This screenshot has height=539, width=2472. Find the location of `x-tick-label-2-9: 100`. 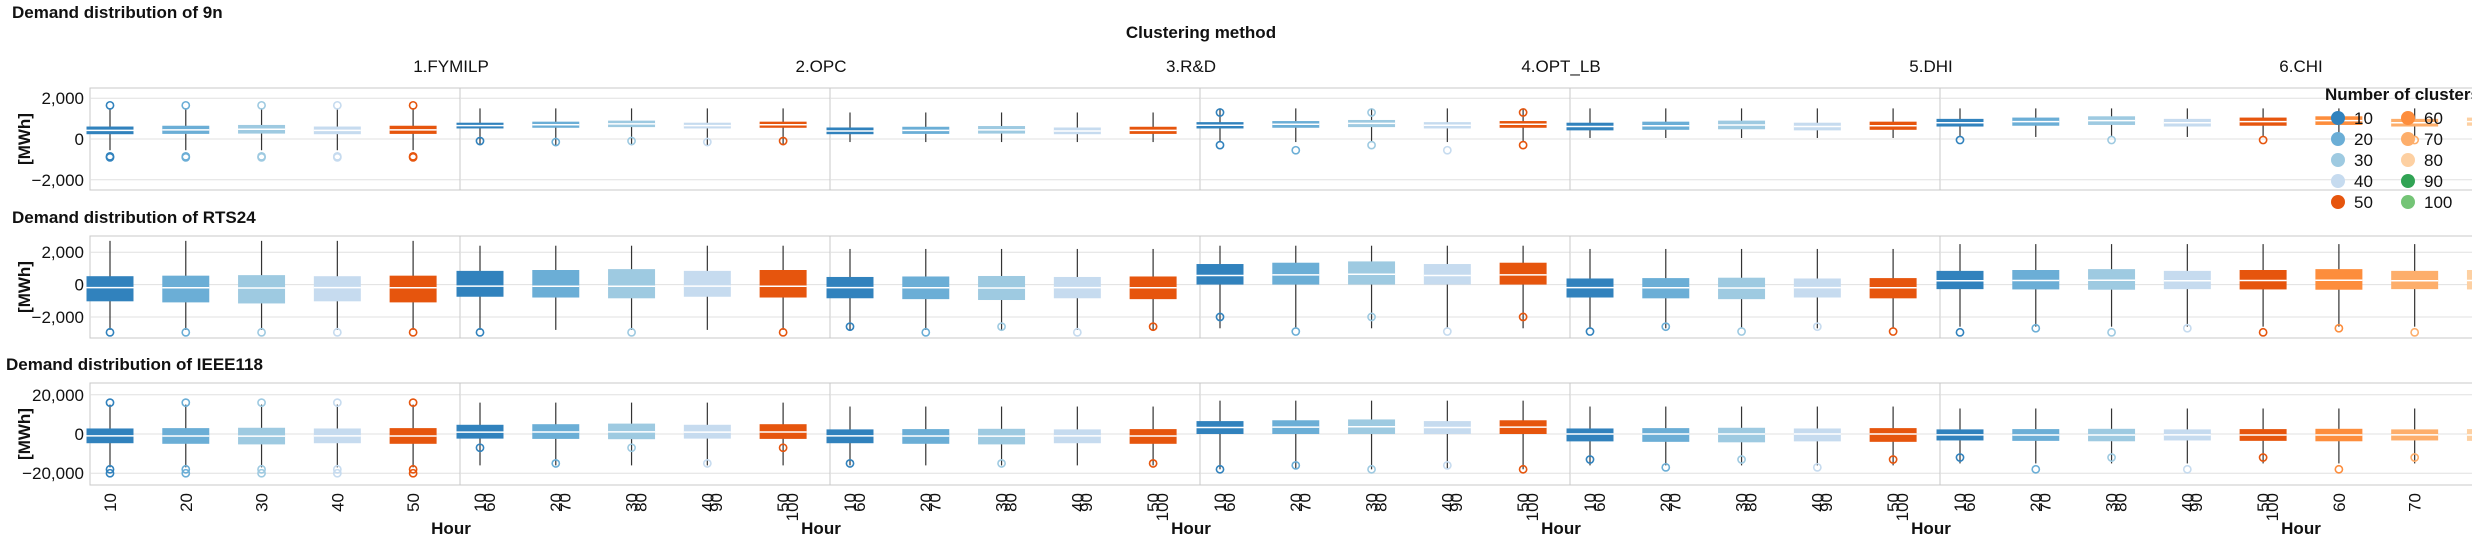

x-tick-label-2-9: 100 is located at coordinates (1532, 507).